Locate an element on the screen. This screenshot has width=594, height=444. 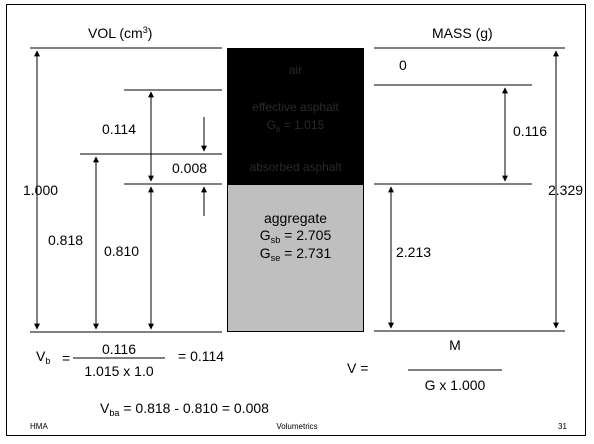
aggregate-phase-block is located at coordinates (295, 258).